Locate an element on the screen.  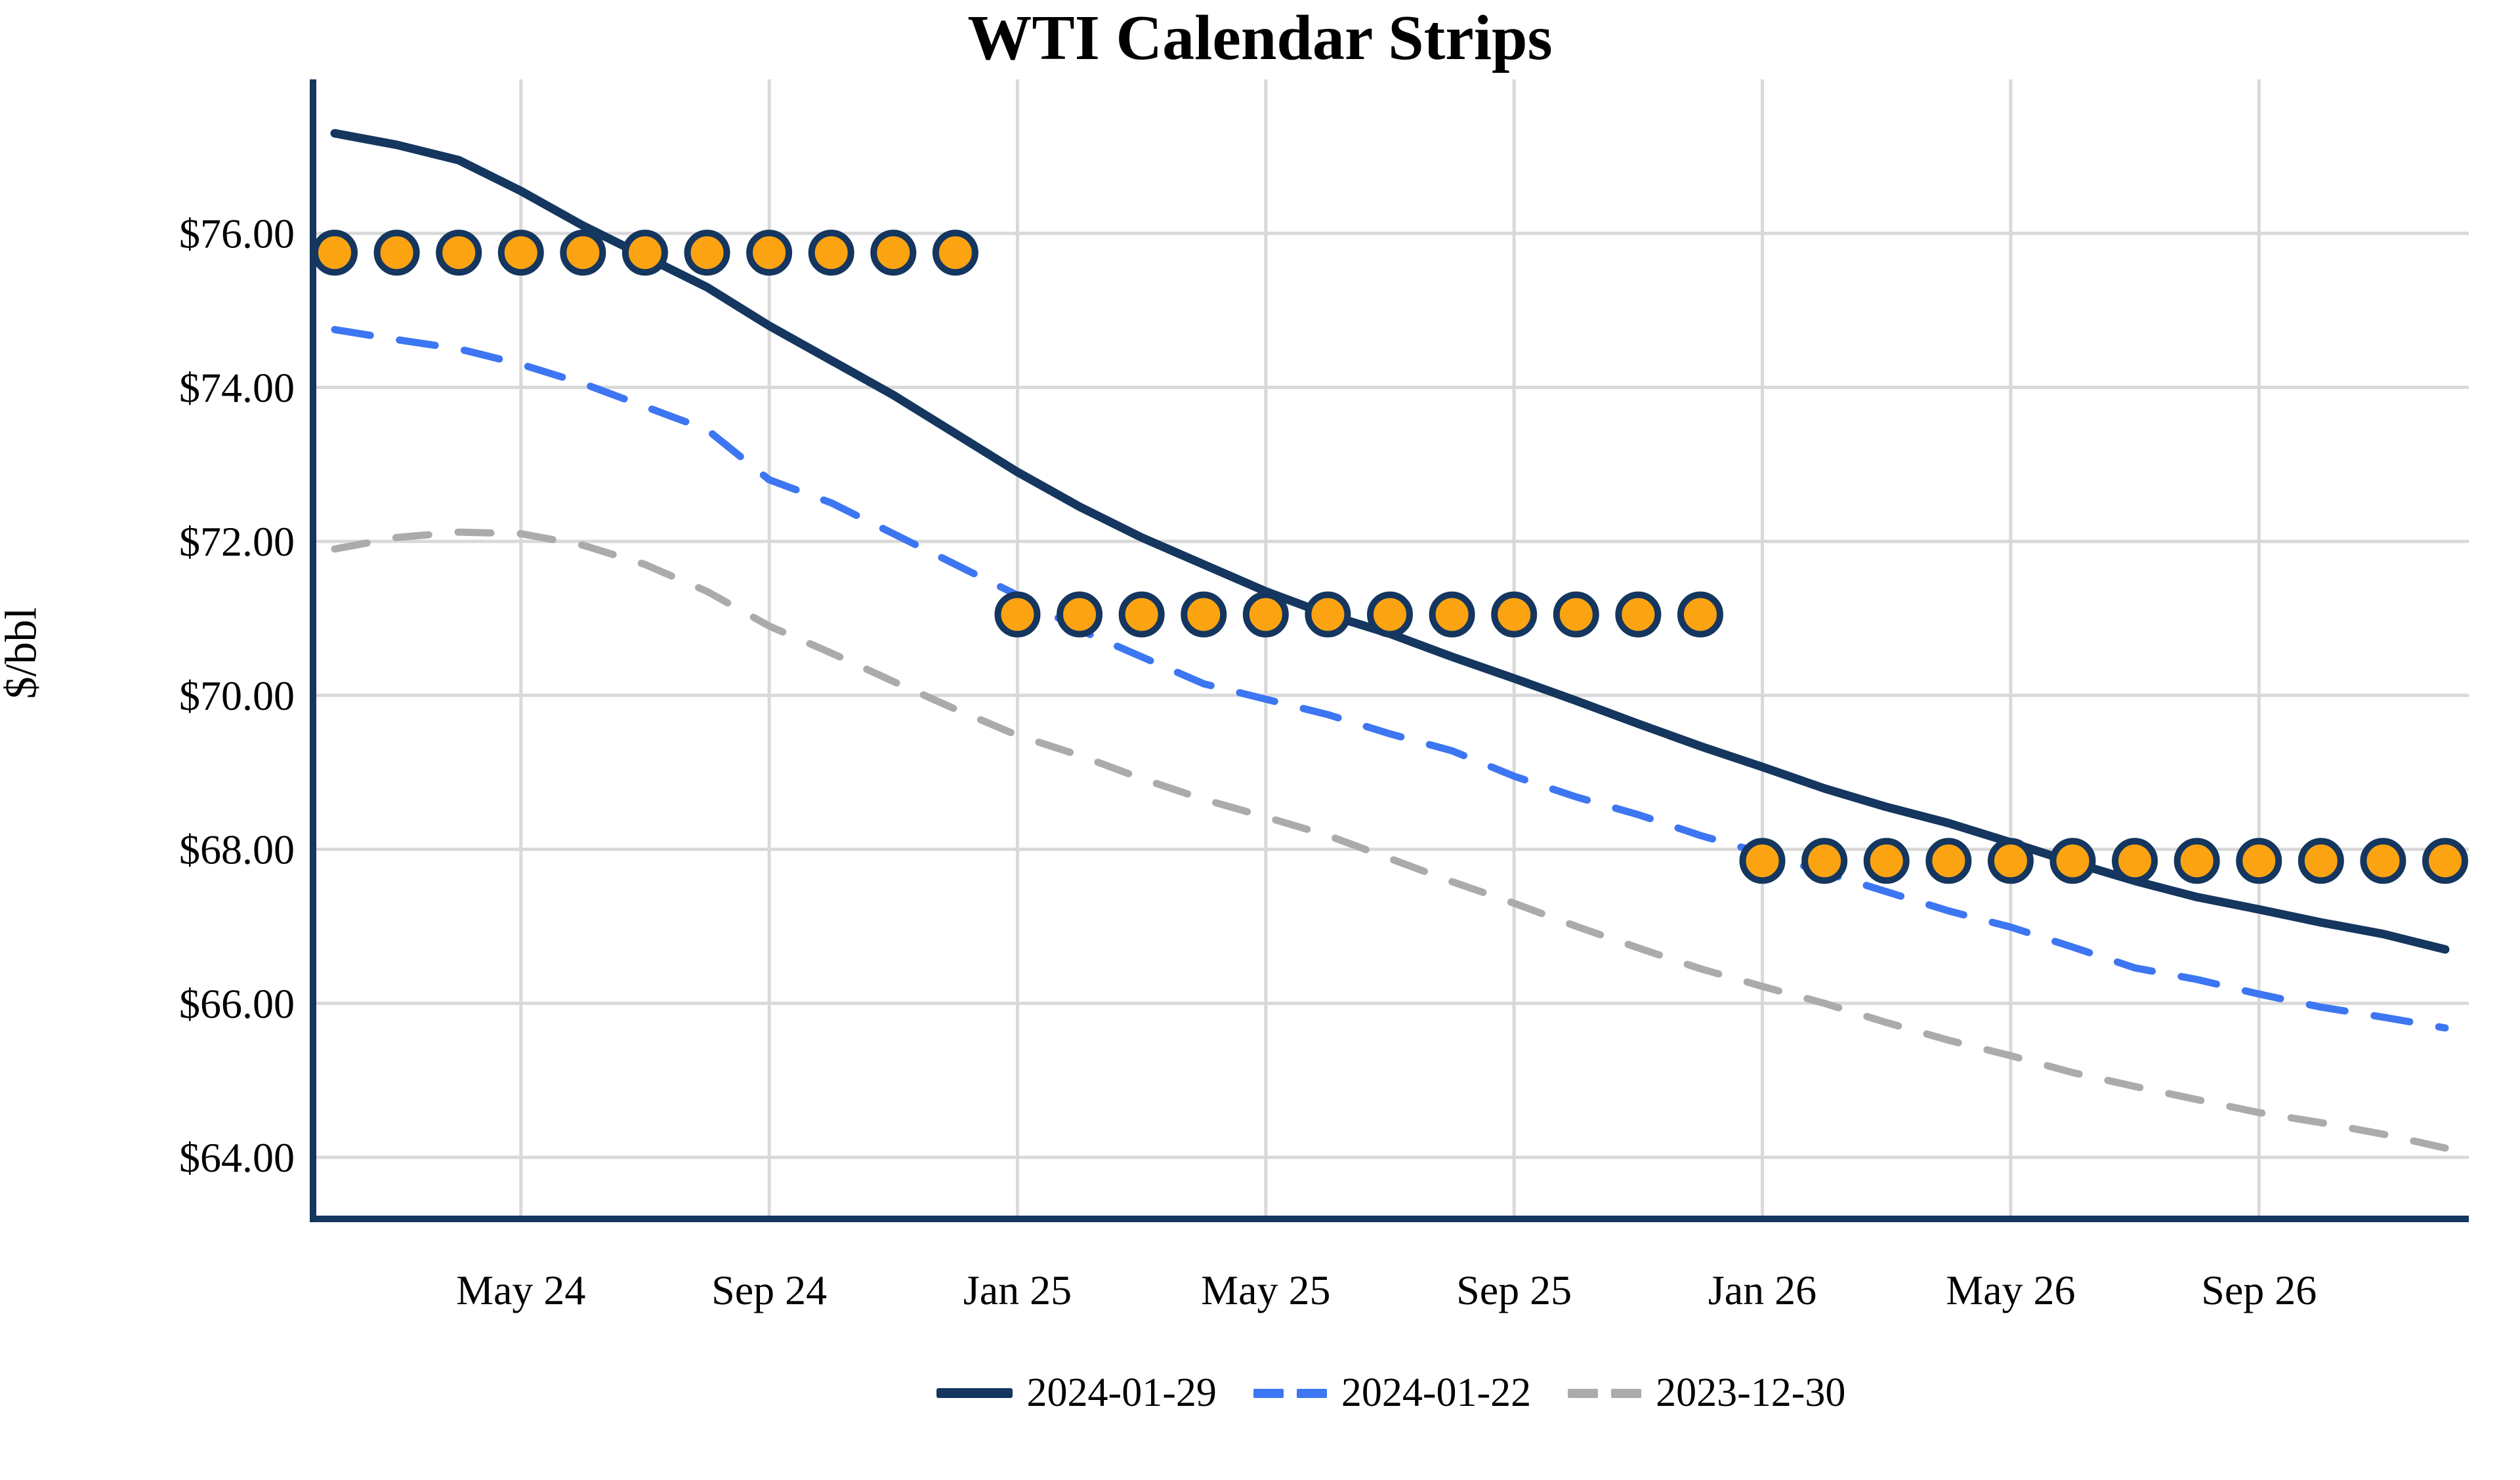
x-tick-label: May 25 is located at coordinates (1265, 1290).